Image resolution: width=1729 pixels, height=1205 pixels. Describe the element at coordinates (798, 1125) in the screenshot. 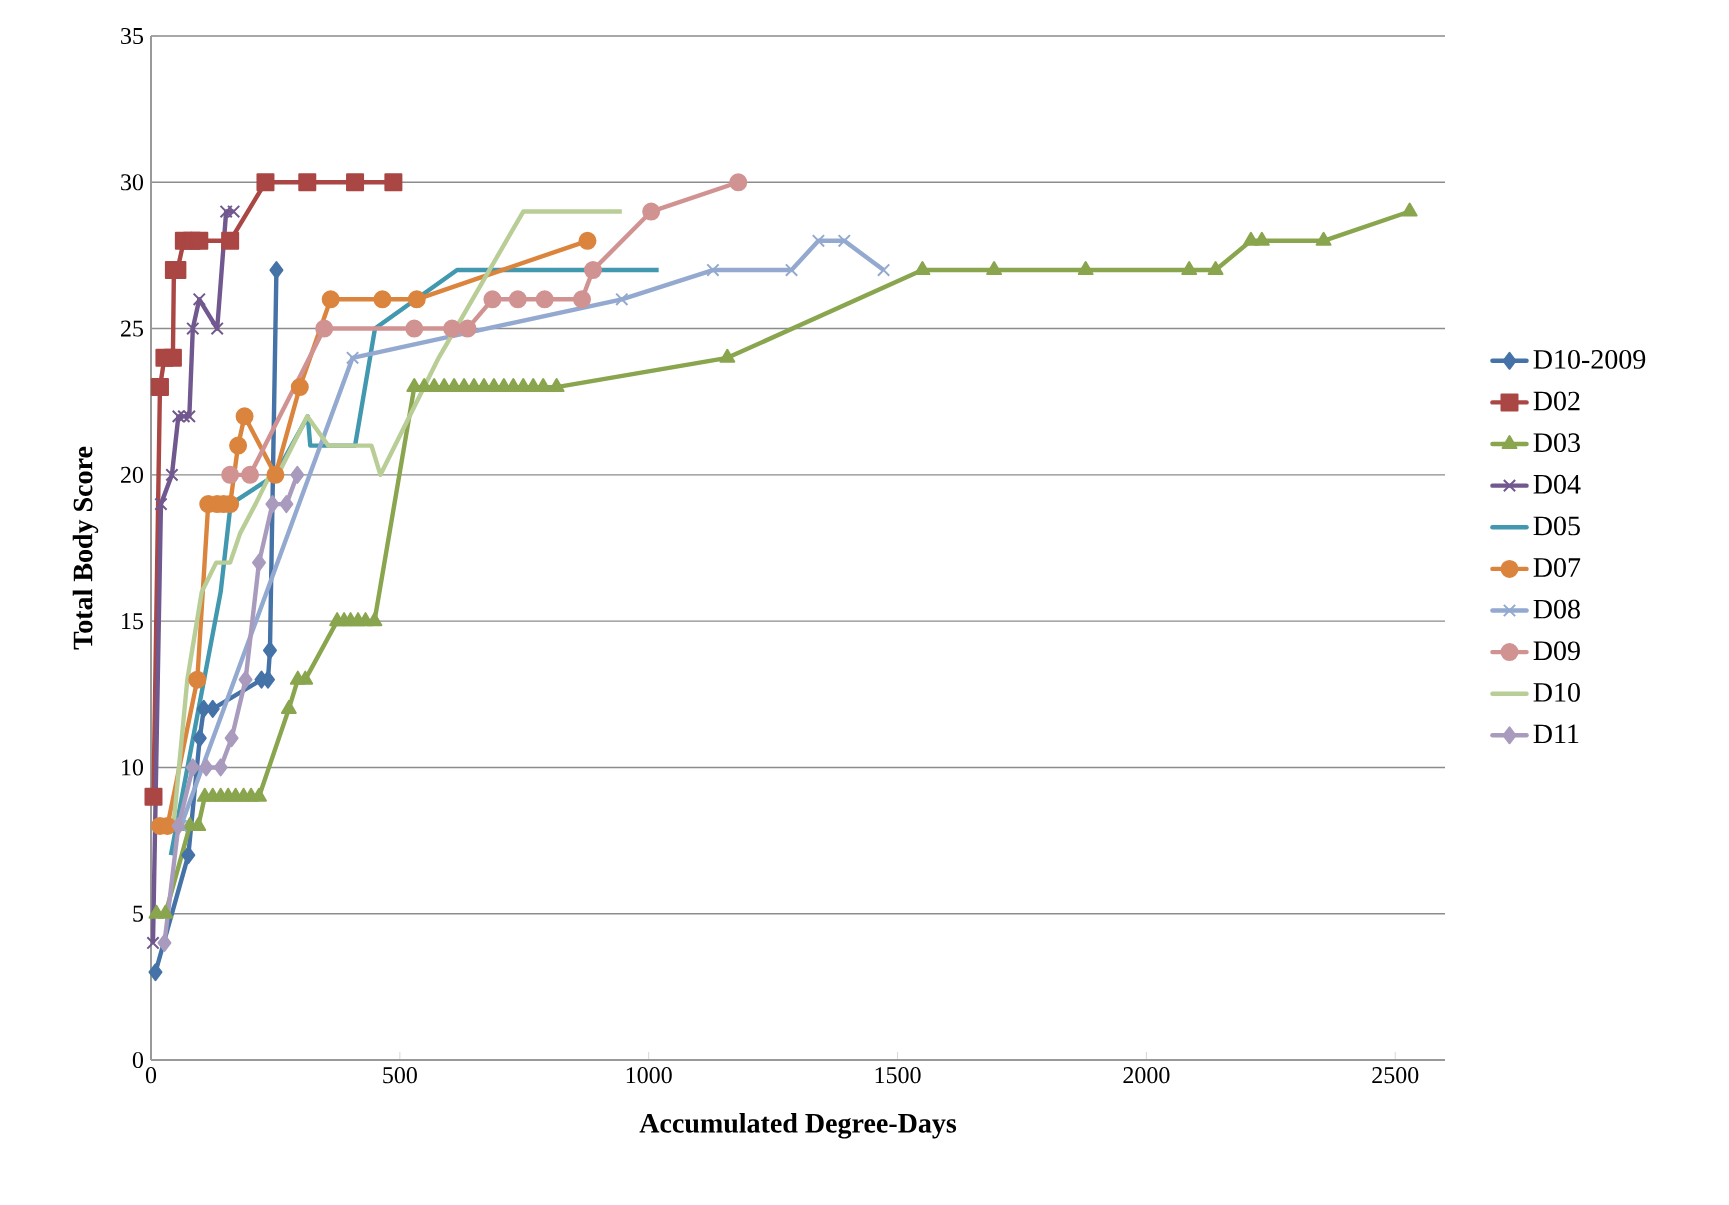

I see `x-axis-title: Accumulated Degree-Days` at that location.